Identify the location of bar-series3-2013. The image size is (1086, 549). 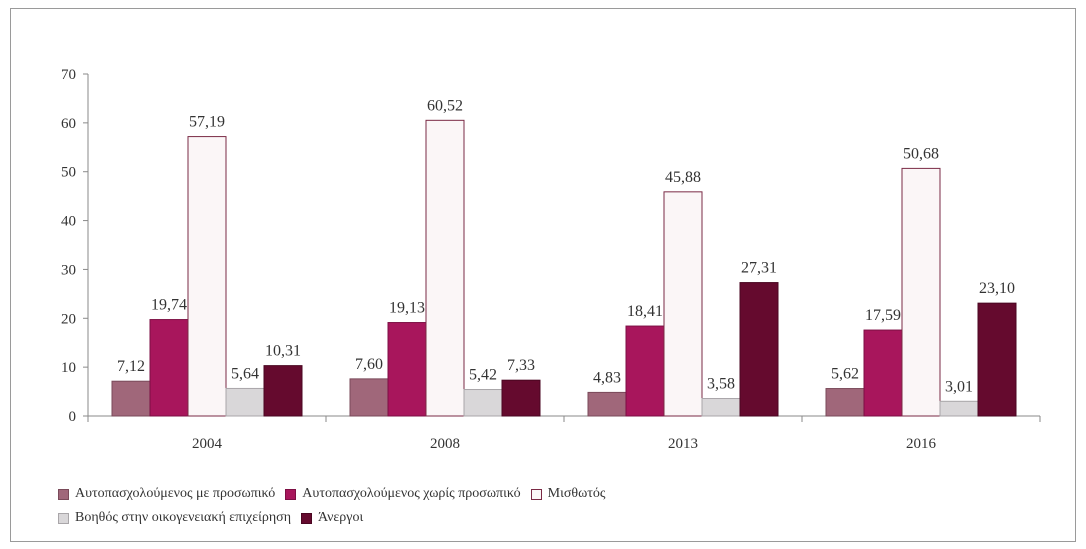
(683, 304).